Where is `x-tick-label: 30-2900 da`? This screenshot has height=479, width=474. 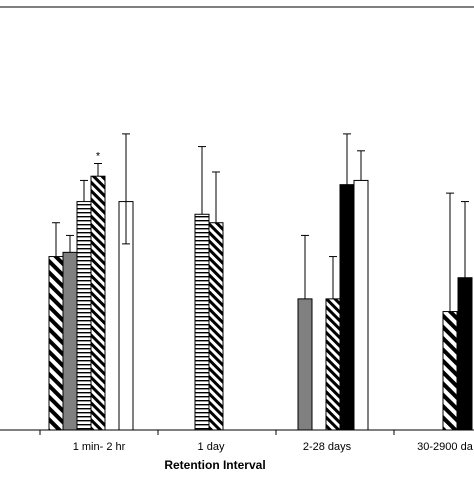
x-tick-label: 30-2900 da is located at coordinates (445, 447).